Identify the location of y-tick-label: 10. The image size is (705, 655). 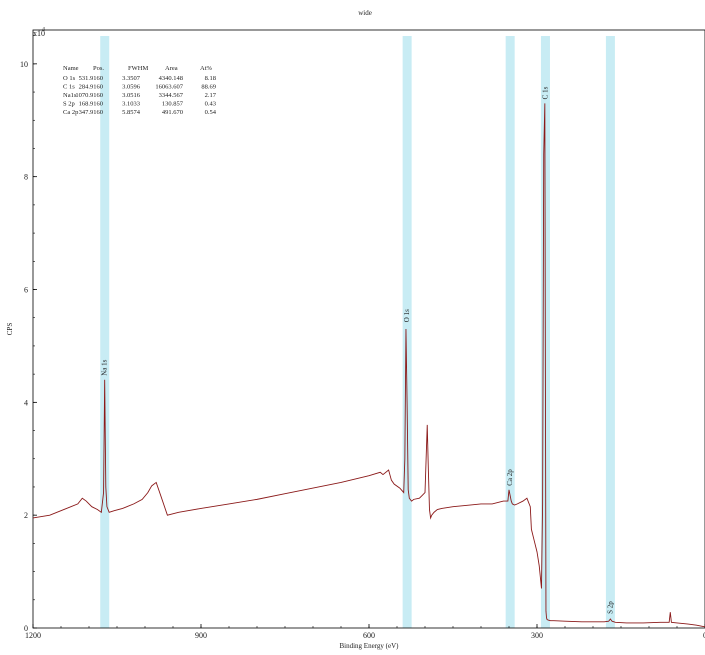
(24, 64).